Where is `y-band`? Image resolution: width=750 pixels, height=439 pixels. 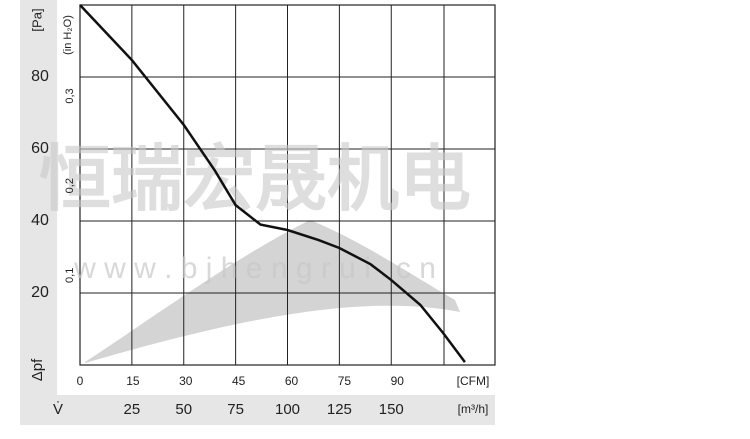 y-band is located at coordinates (38, 197).